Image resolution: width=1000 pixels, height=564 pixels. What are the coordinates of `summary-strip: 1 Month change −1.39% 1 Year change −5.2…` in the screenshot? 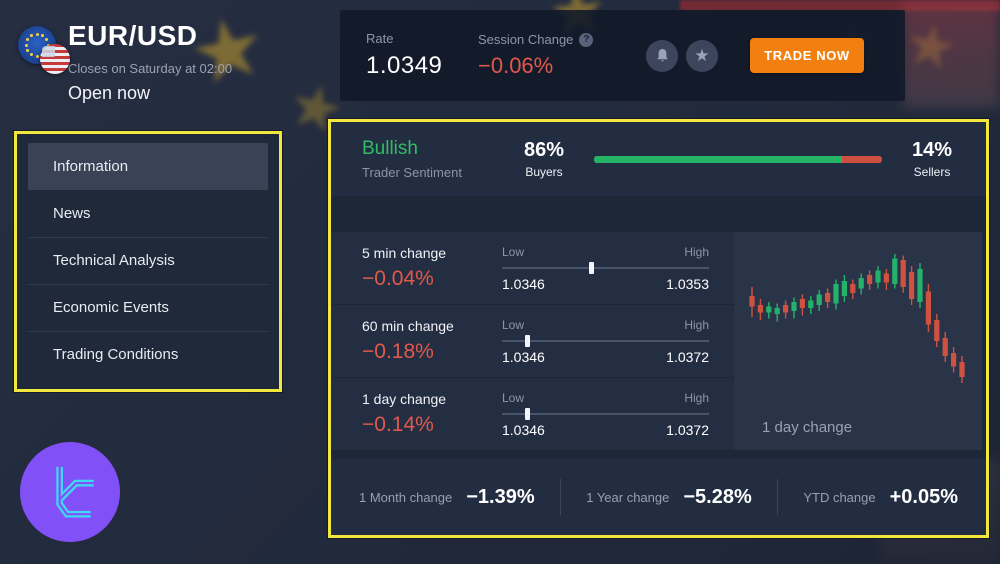 It's located at (658, 497).